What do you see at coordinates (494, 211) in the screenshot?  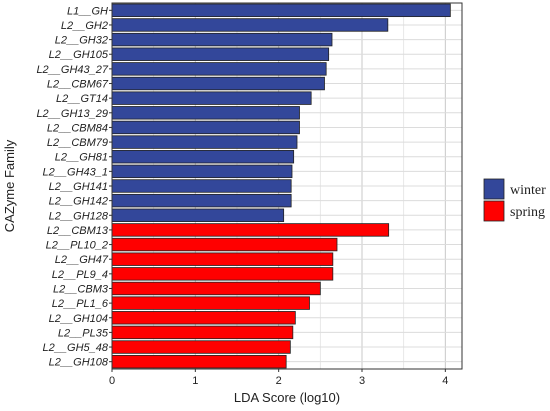 I see `legend-swatch-spring` at bounding box center [494, 211].